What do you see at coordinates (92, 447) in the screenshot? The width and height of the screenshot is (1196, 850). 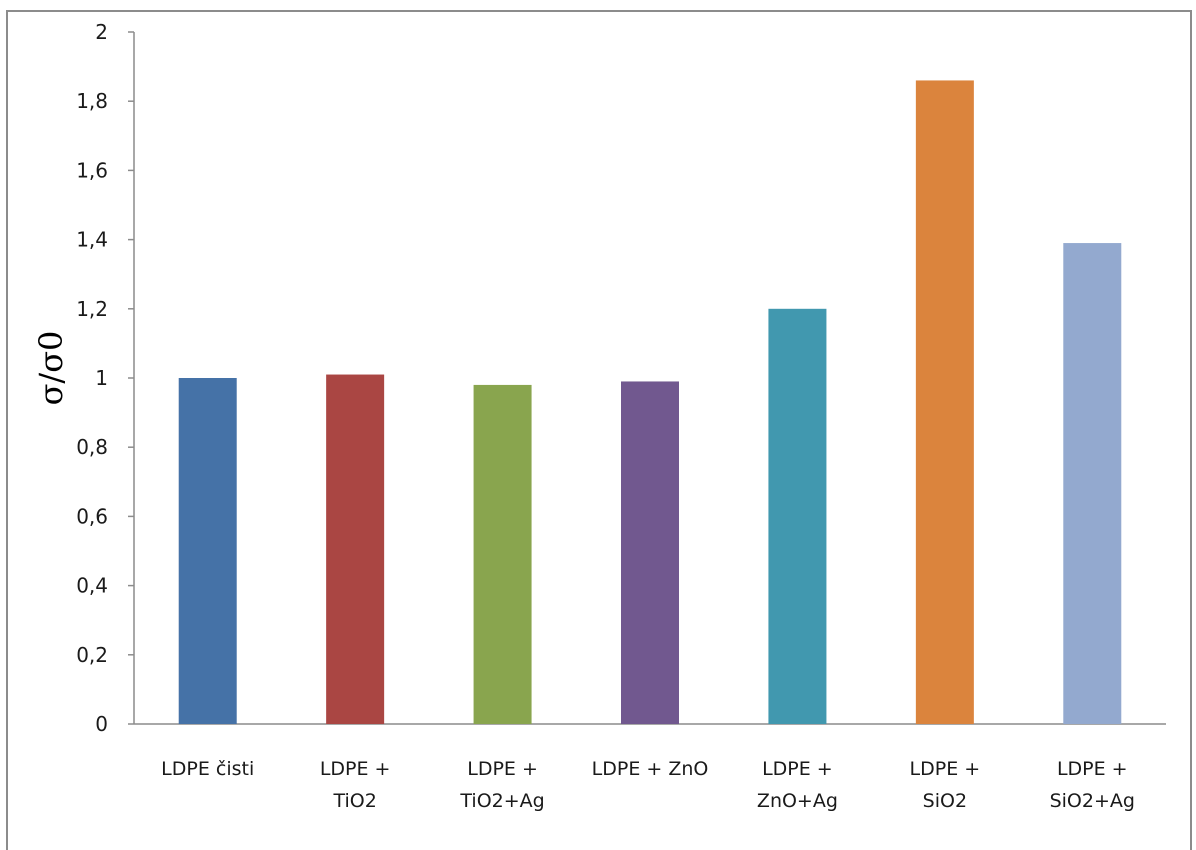 I see `y-tick-label: 0,8` at bounding box center [92, 447].